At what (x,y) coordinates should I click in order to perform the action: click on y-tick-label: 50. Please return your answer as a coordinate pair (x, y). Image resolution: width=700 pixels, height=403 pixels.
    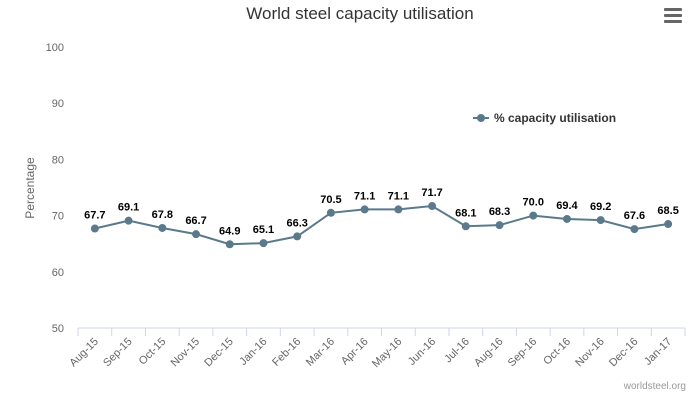
    Looking at the image, I should click on (58, 329).